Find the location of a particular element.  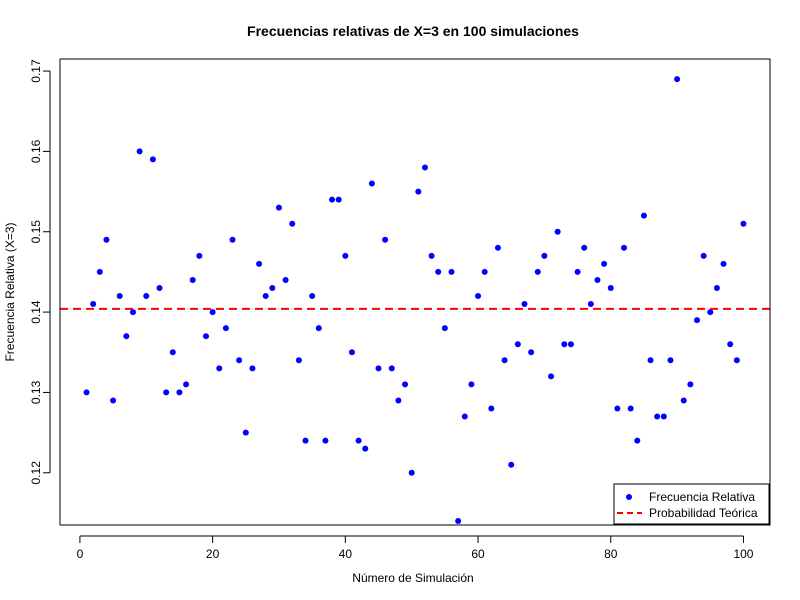

legend-marker-frecuencia is located at coordinates (629, 497).